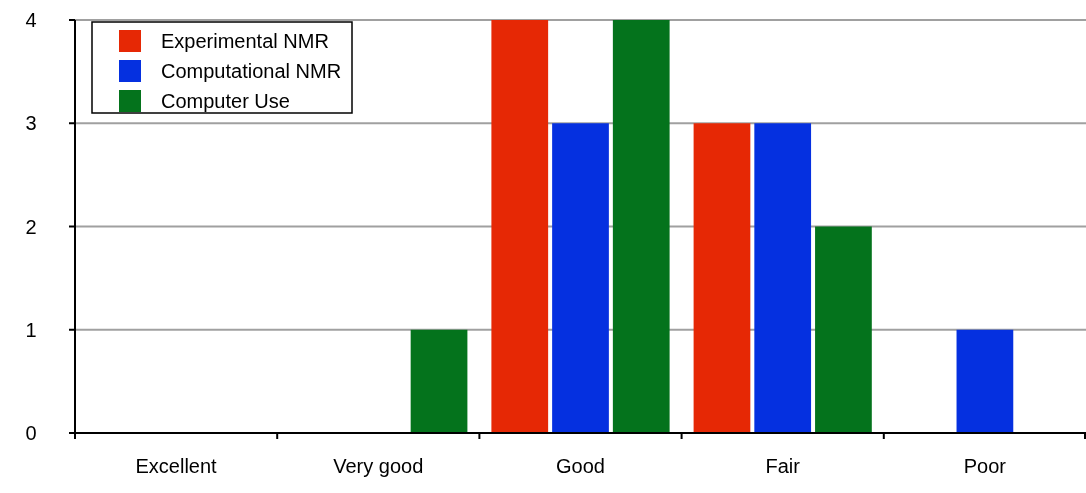 This screenshot has height=493, width=1086. I want to click on x-tick-label: Poor, so click(985, 466).